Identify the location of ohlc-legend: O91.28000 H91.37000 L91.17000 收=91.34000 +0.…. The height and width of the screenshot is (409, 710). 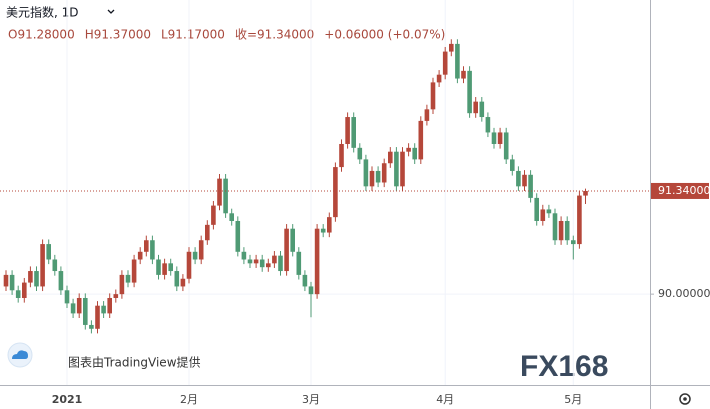
(226, 35).